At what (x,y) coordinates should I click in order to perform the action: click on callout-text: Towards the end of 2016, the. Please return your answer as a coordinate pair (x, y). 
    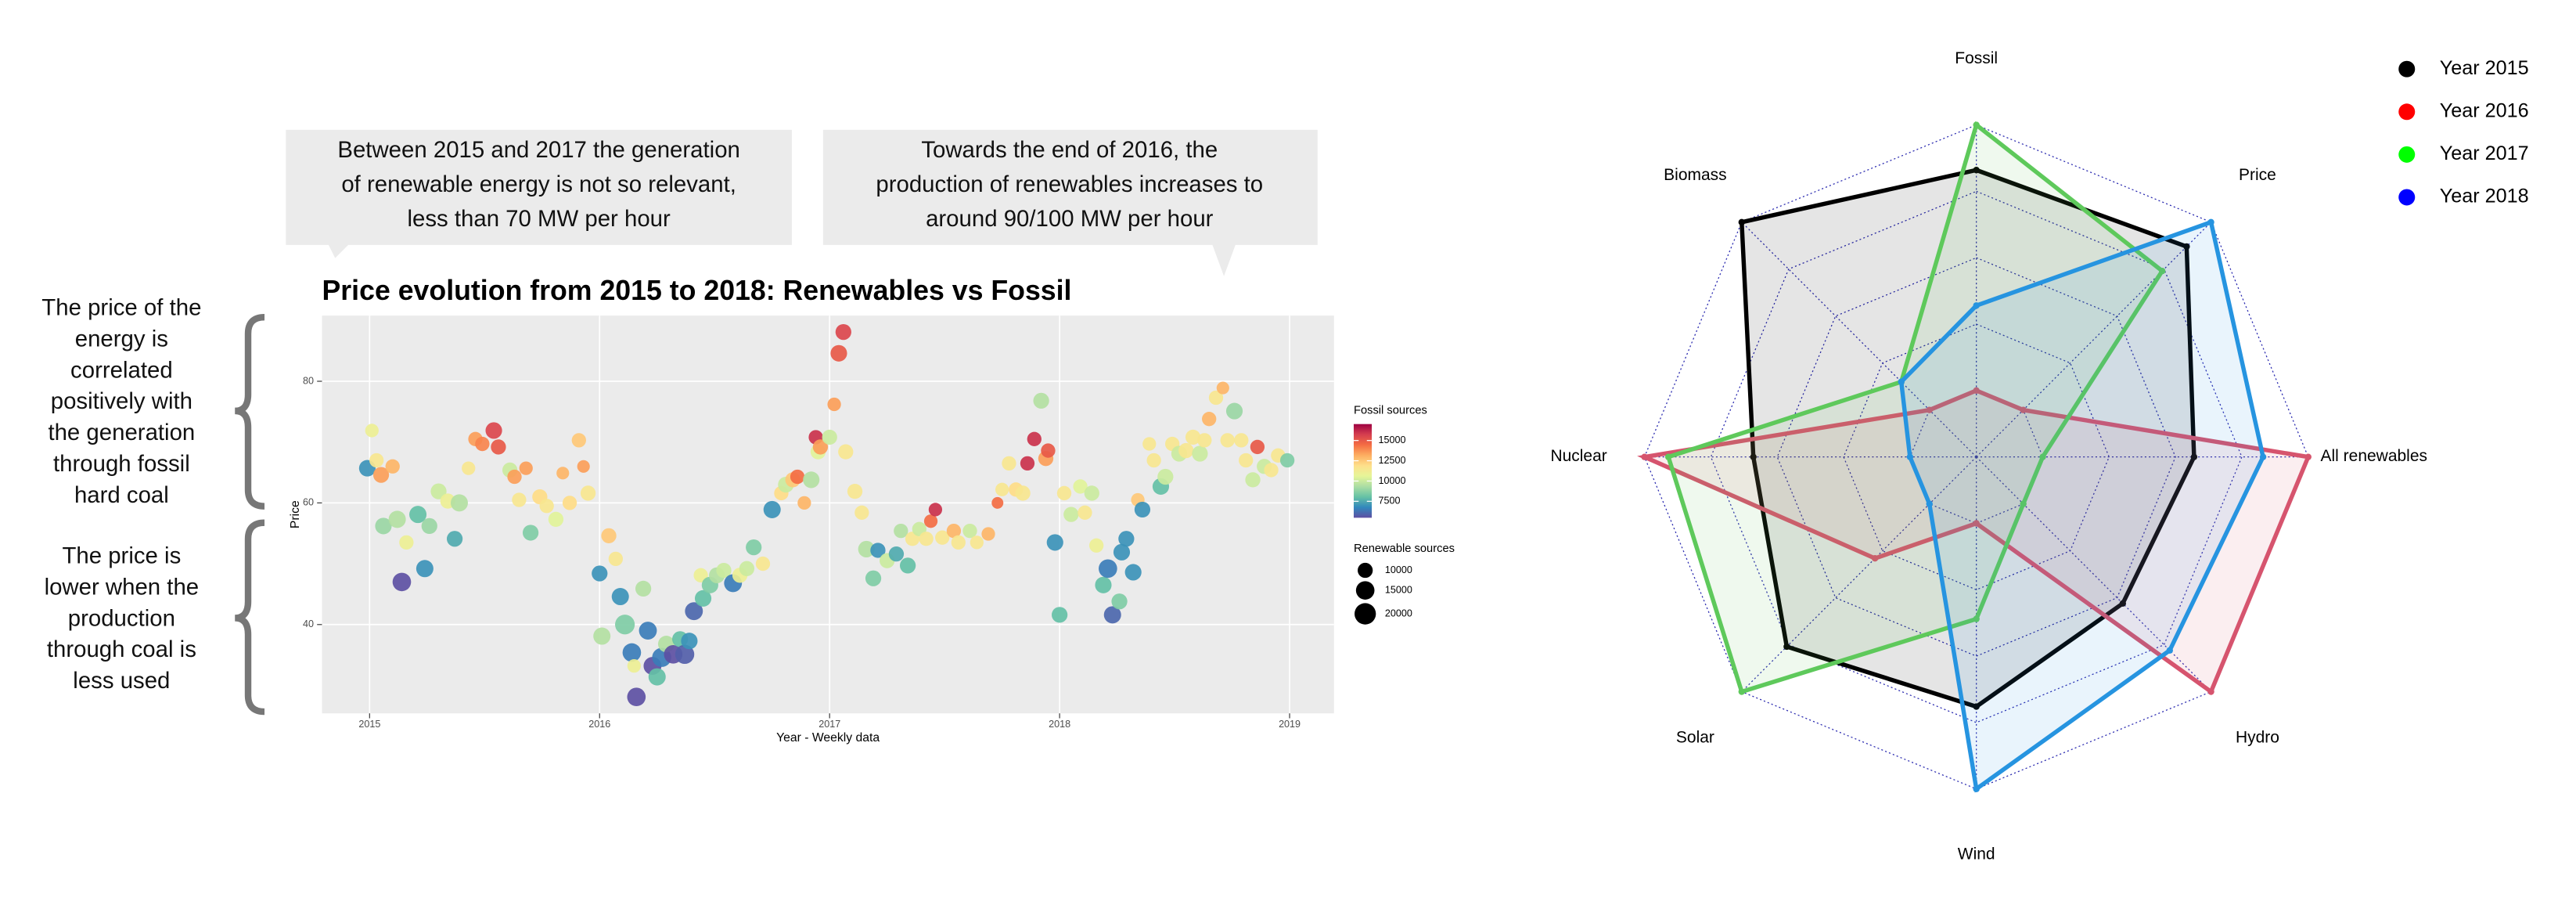
    Looking at the image, I should click on (1069, 150).